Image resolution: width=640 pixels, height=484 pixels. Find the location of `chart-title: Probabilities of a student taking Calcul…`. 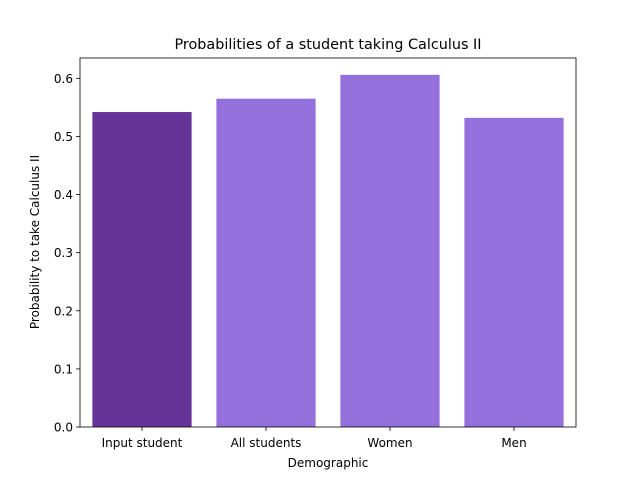

chart-title: Probabilities of a student taking Calcul… is located at coordinates (327, 45).